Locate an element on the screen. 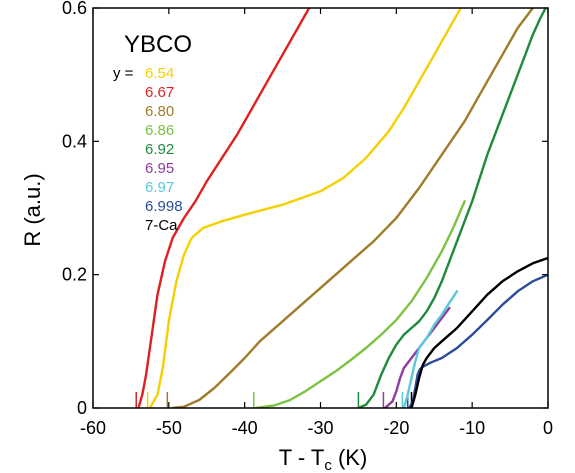  x-tick-label-6: 0 is located at coordinates (548, 428).